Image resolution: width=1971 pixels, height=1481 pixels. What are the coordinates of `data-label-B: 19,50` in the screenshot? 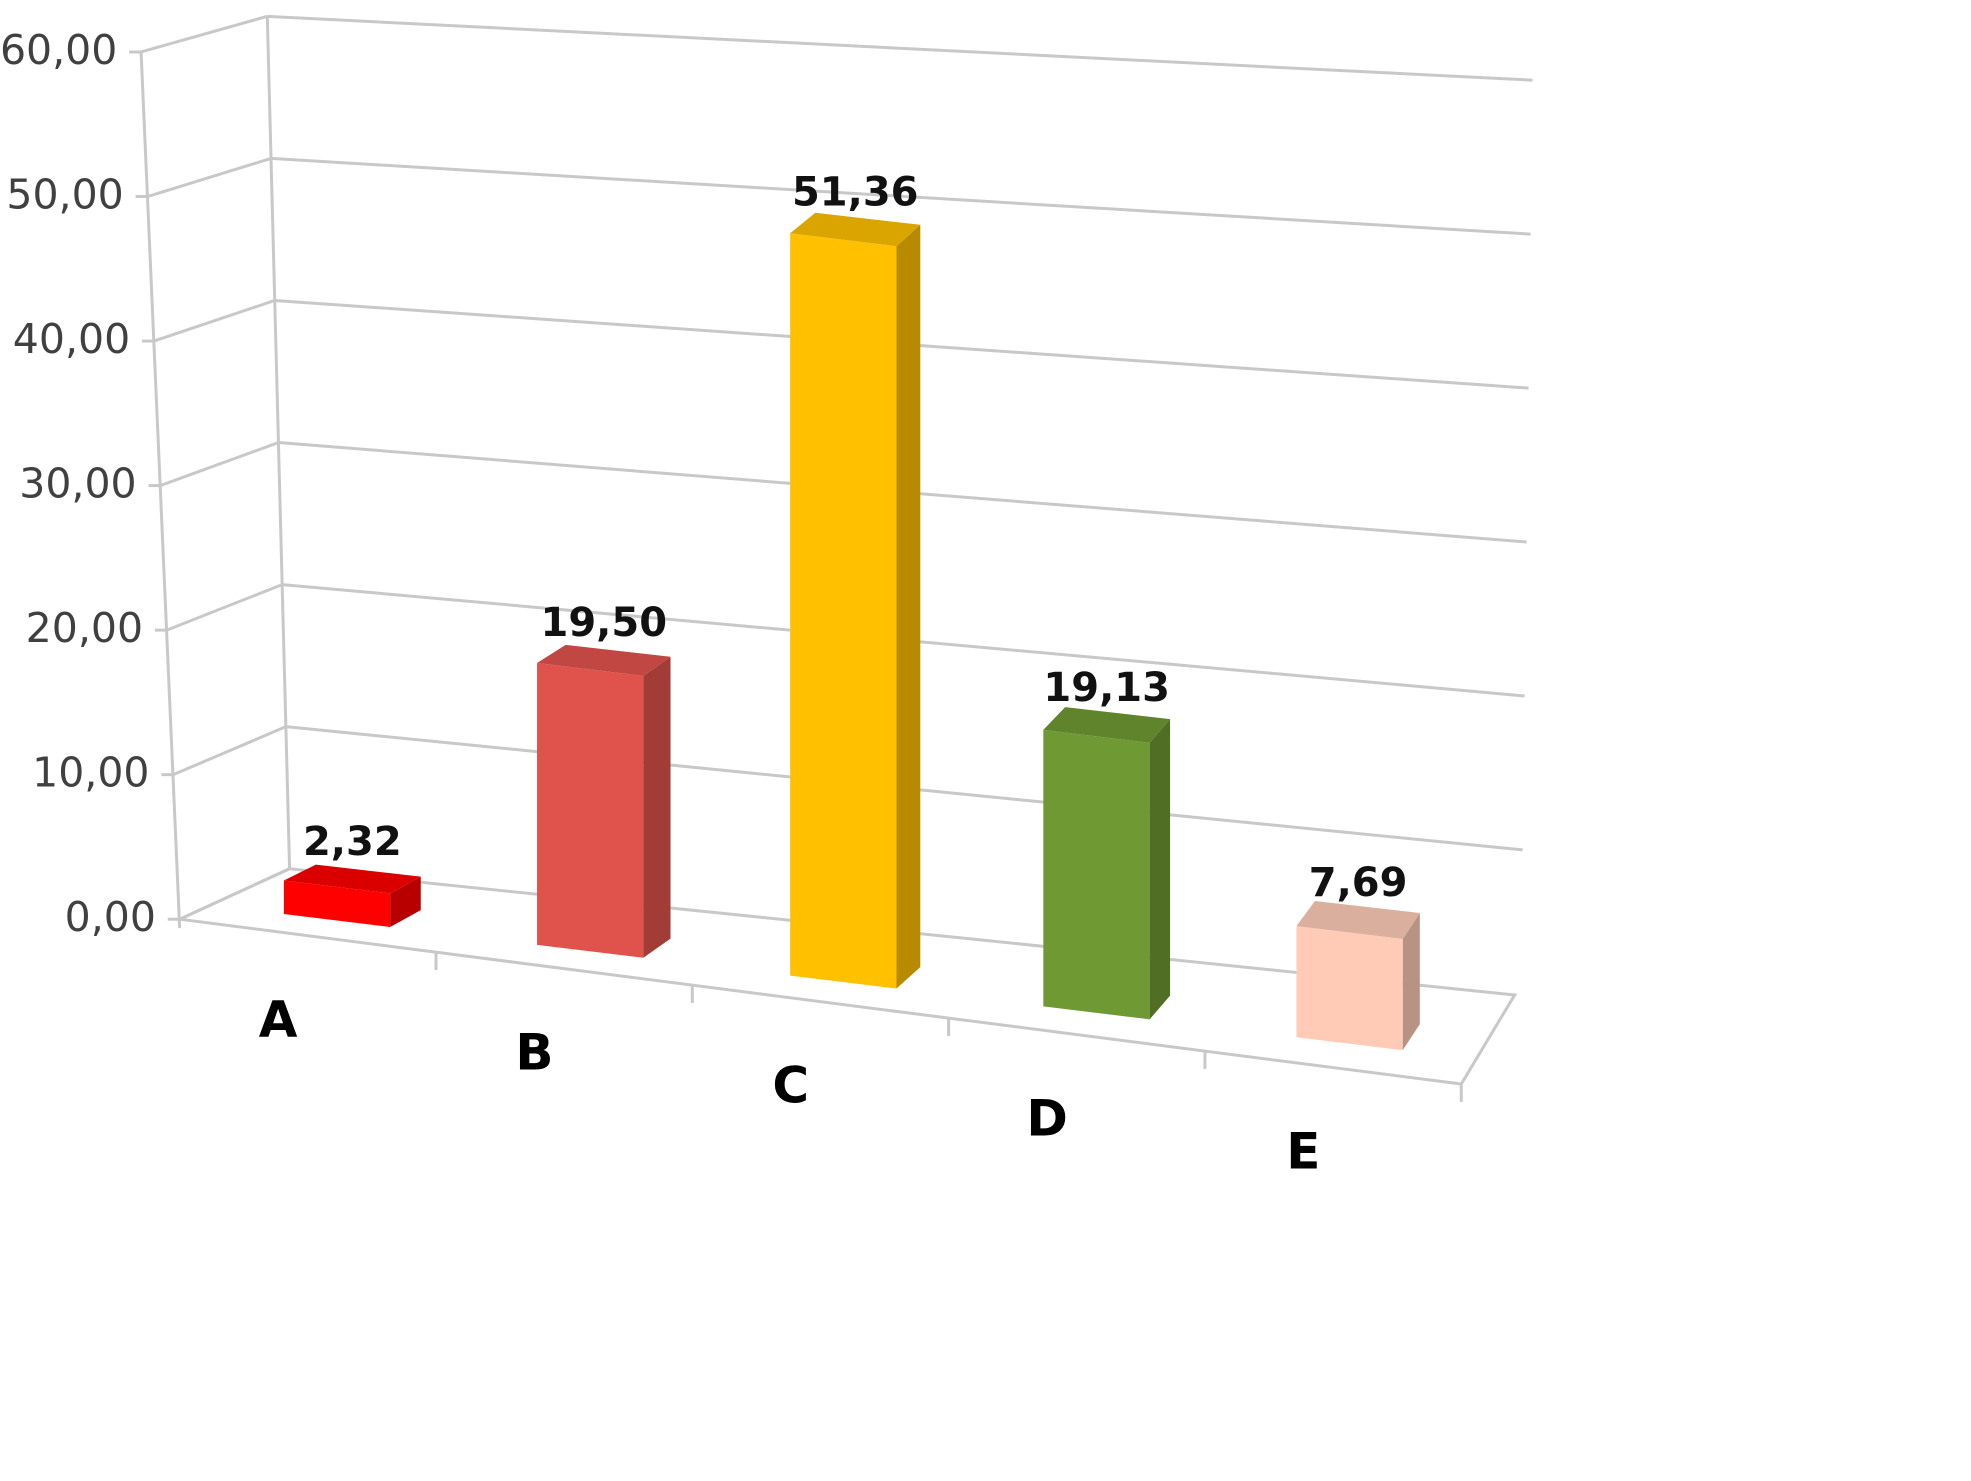 It's located at (604, 623).